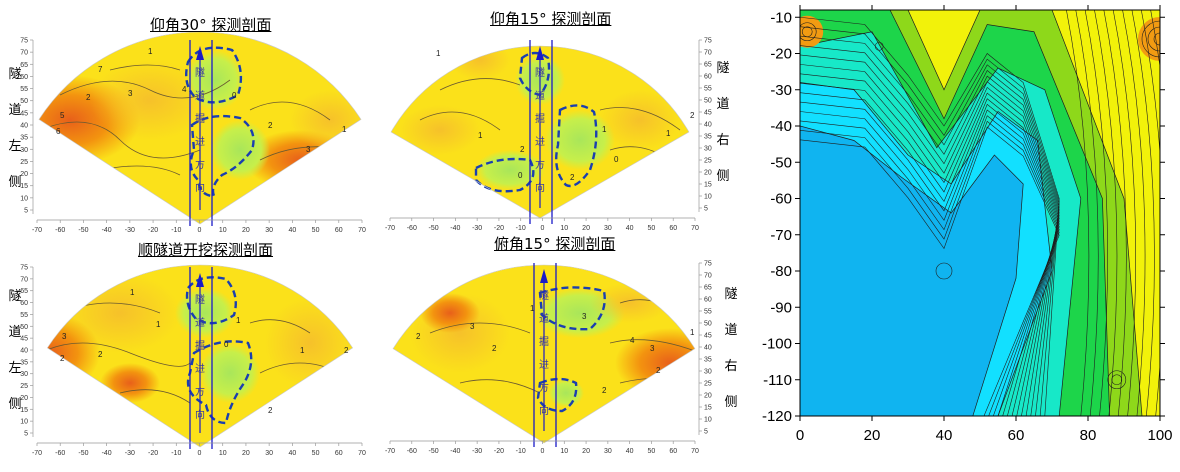 This screenshot has width=1180, height=472. What do you see at coordinates (708, 185) in the screenshot?
I see `y-tick-label: 15` at bounding box center [708, 185].